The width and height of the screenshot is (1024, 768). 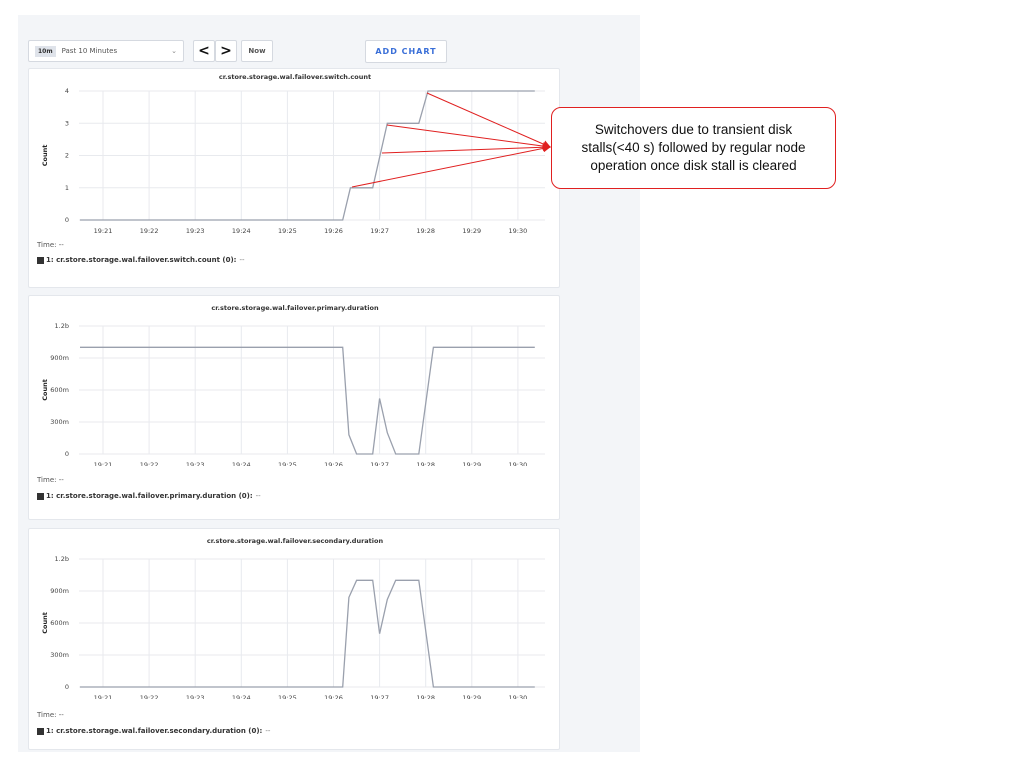 What do you see at coordinates (226, 51) in the screenshot?
I see `next-range-button: >` at bounding box center [226, 51].